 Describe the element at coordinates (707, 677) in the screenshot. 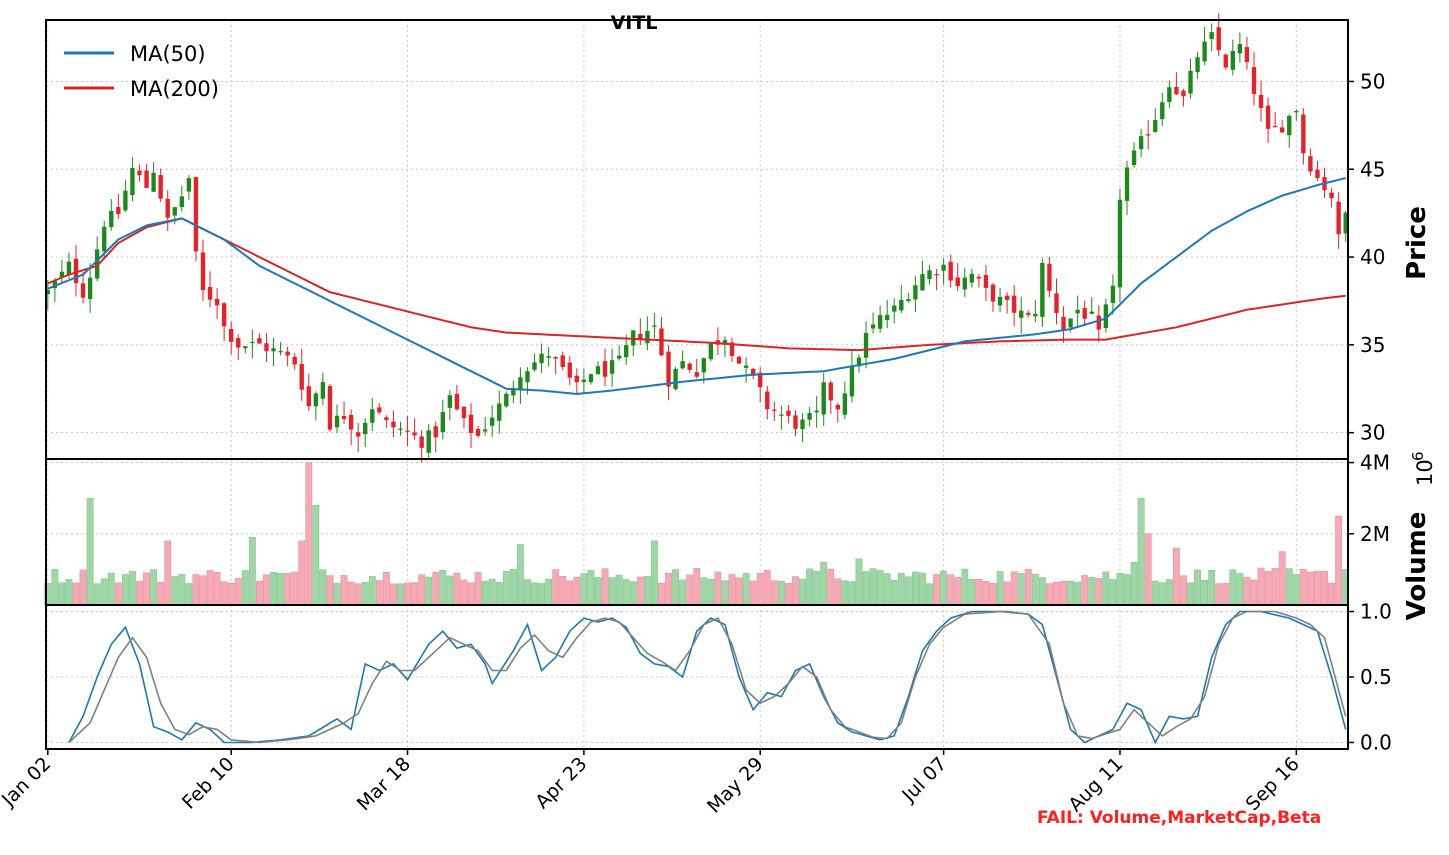

I see `stochastic-d-line` at that location.